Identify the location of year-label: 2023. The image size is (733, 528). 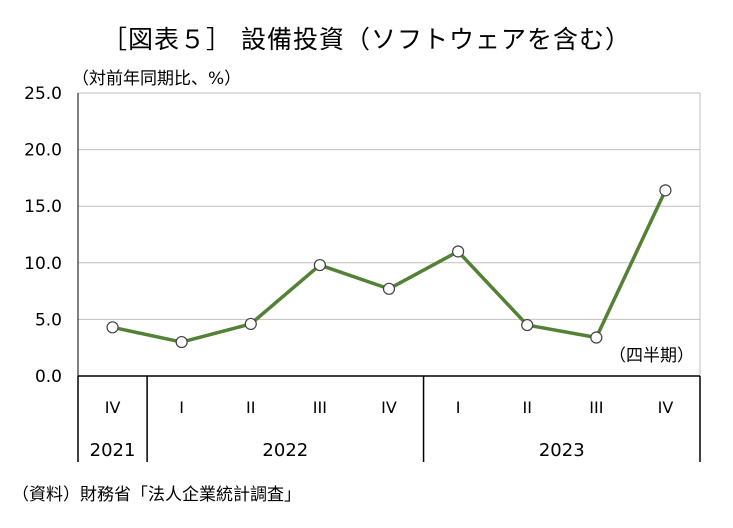
(562, 450).